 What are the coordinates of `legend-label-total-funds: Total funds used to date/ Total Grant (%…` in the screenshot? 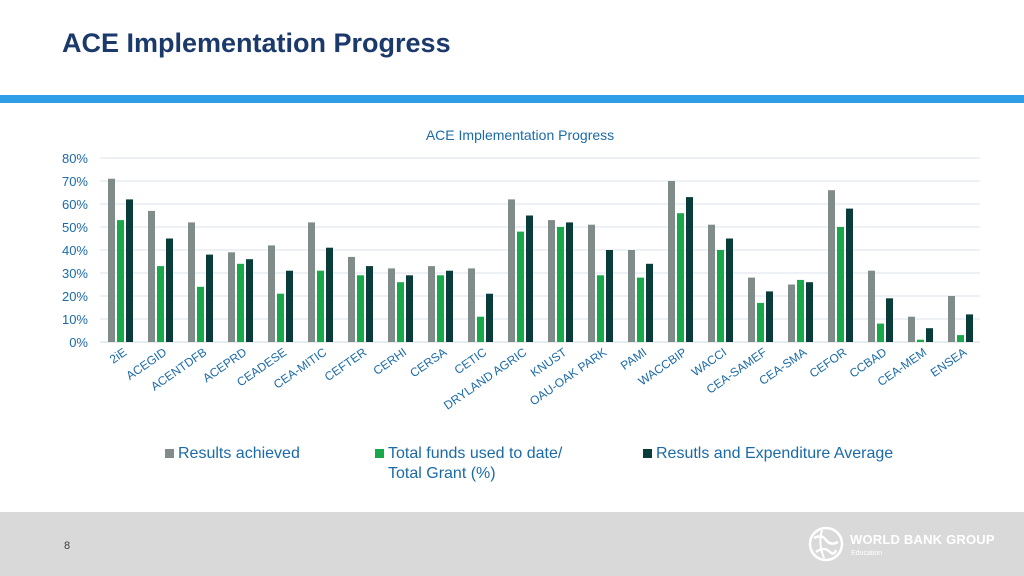 It's located at (475, 464).